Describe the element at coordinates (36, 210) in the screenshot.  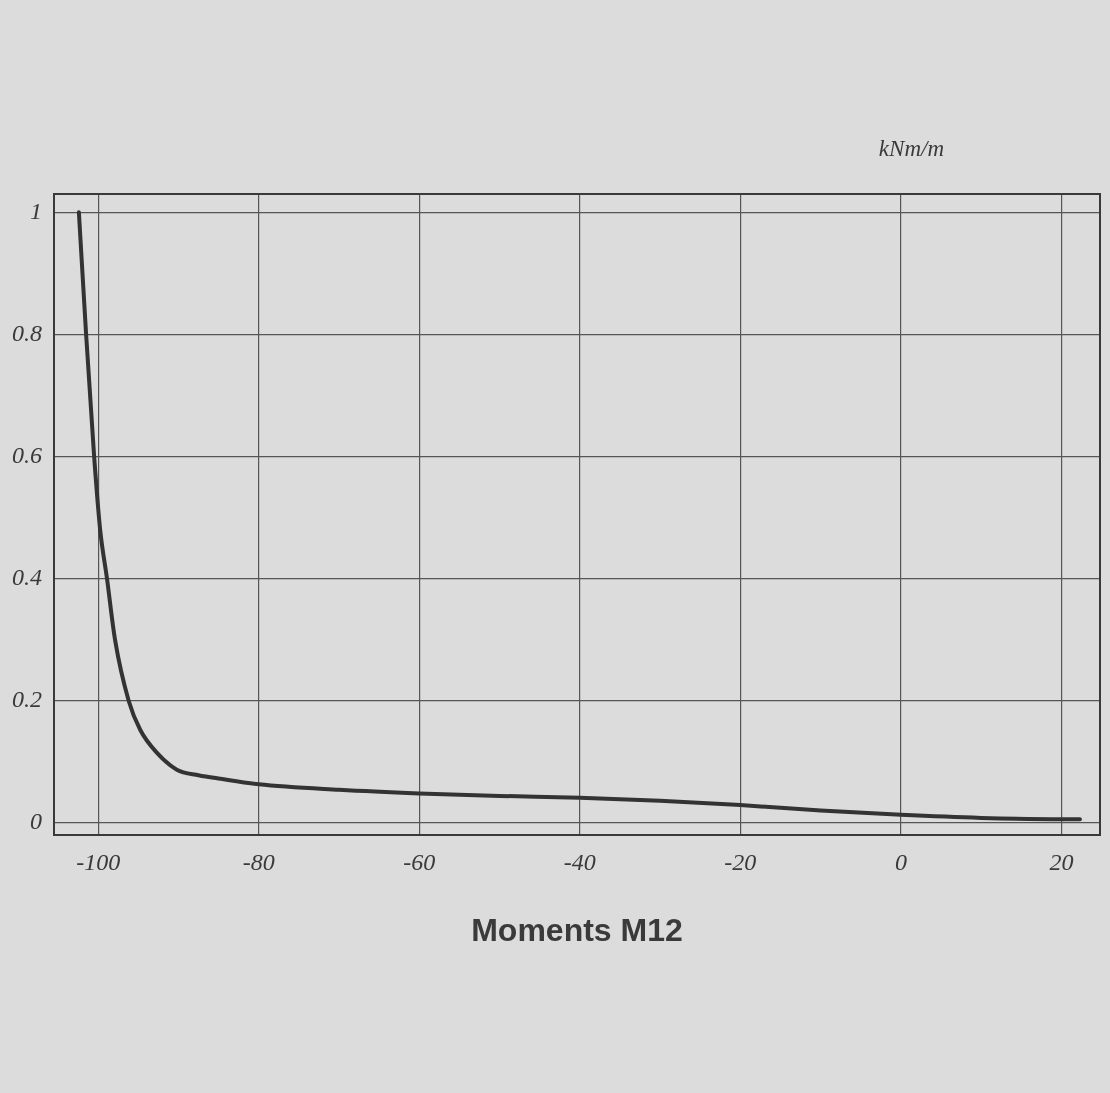
I see `y-tick-label: 1` at that location.